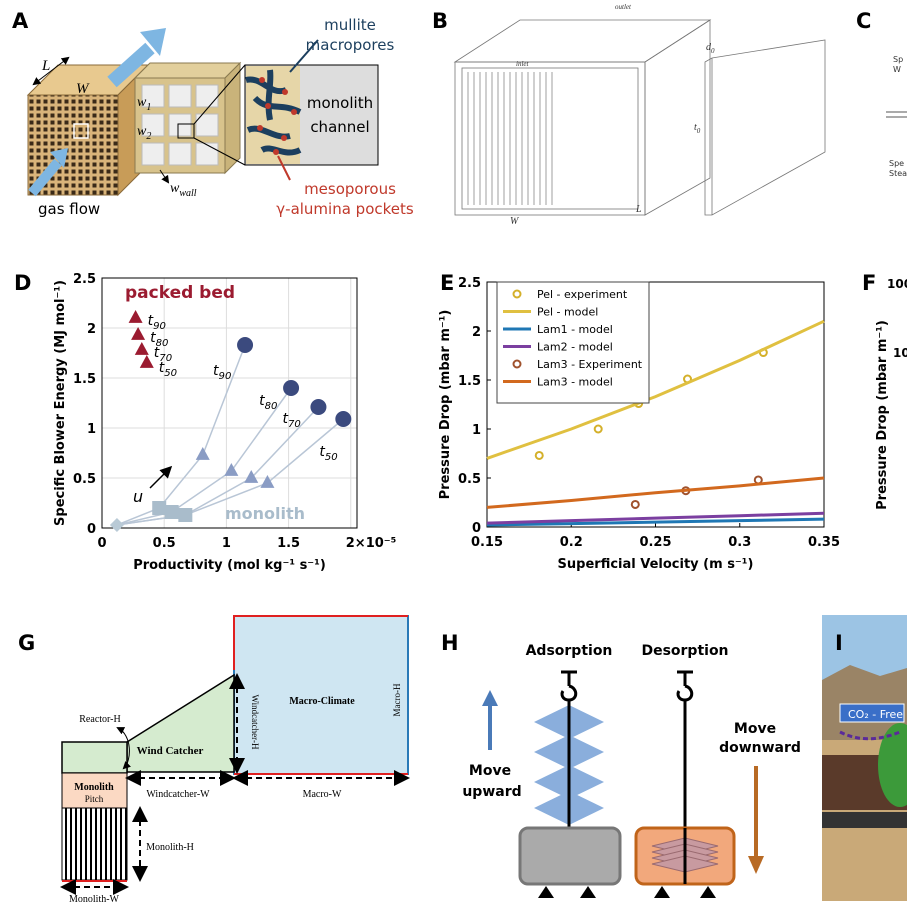 Image resolution: width=907 pixels, height=909 pixels. I want to click on panel-c: C Sp W Spe Stea, so click(881, 93).